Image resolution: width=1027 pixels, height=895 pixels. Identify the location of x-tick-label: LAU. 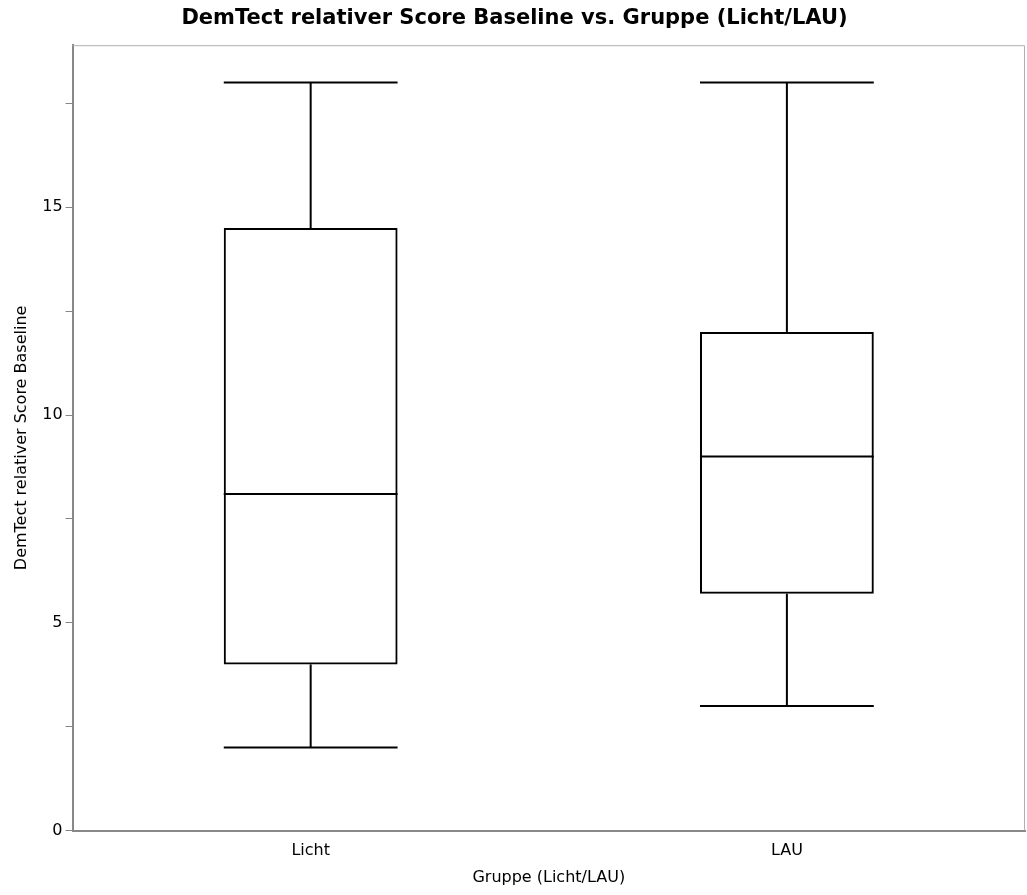
(786, 850).